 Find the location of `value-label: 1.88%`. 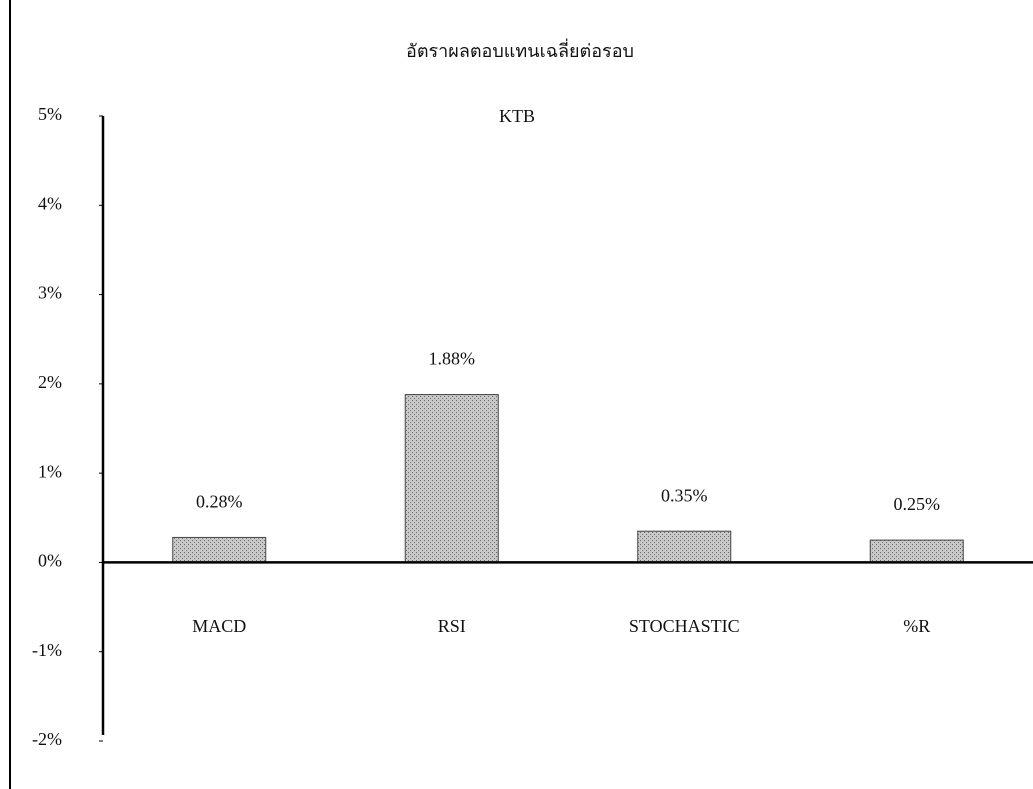

value-label: 1.88% is located at coordinates (452, 359).